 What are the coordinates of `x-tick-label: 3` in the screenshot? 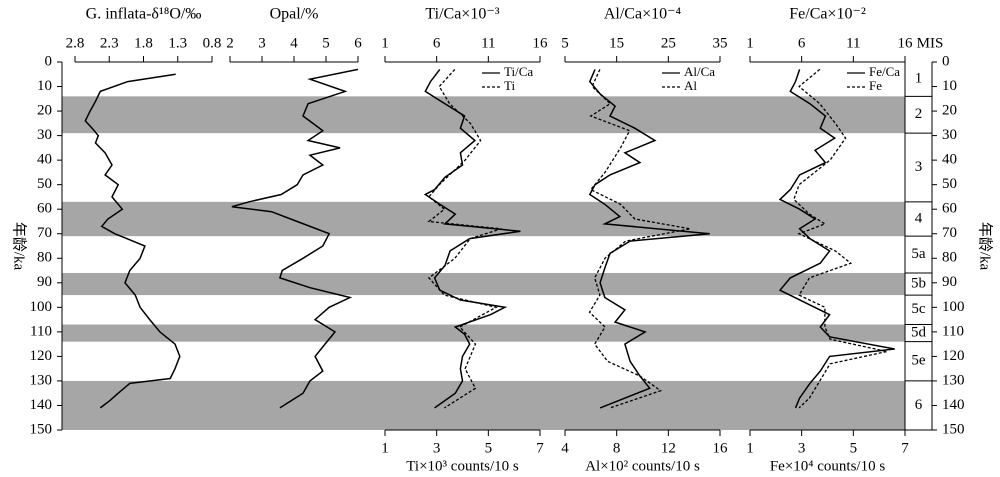 It's located at (262, 43).